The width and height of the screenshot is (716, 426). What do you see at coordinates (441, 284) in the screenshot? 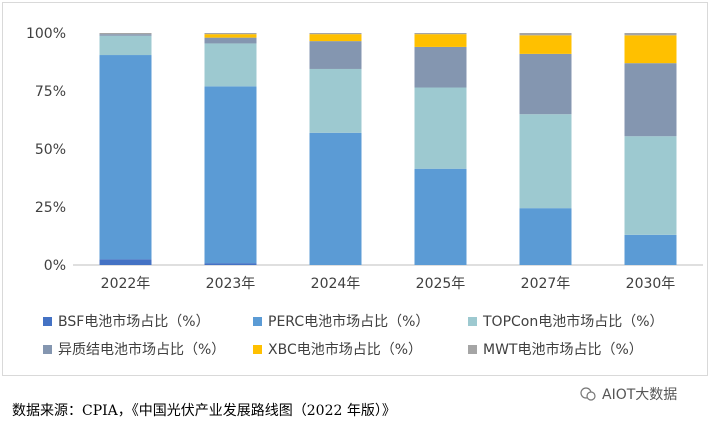
I see `x-tick-label: 2025年` at bounding box center [441, 284].